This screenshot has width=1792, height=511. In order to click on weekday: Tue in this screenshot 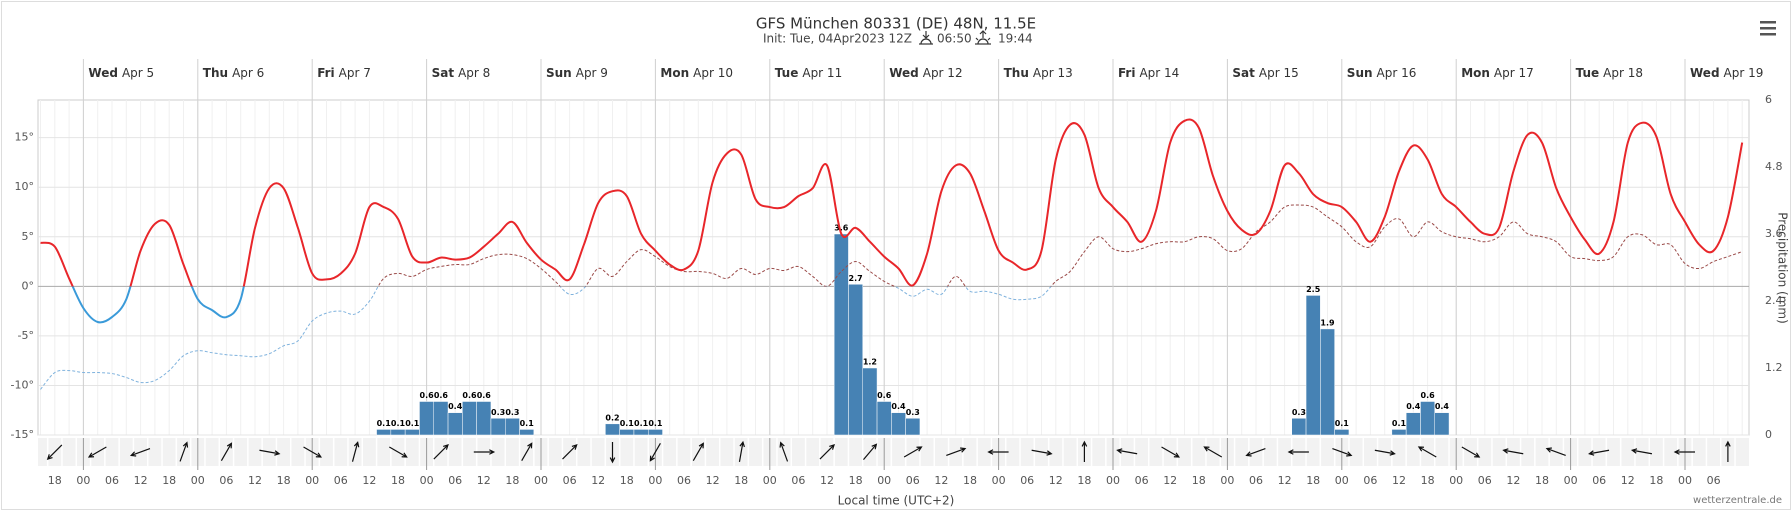, I will do `click(787, 73)`.